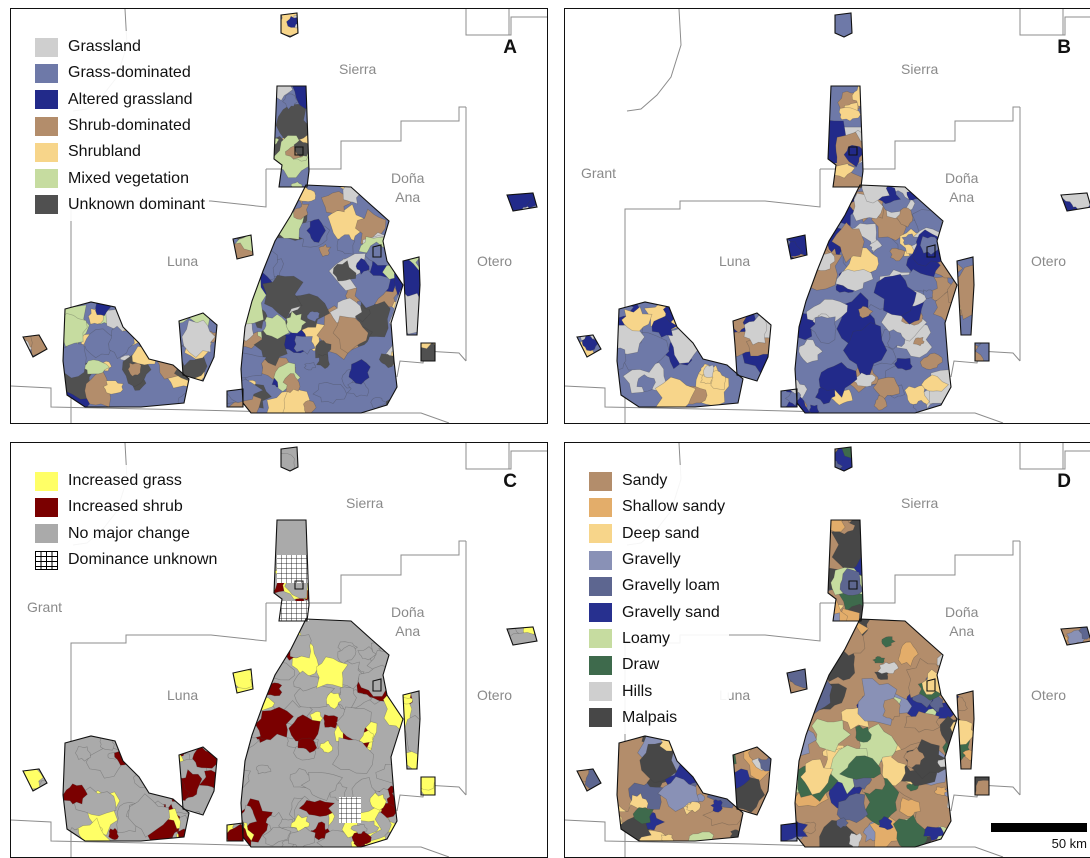 The height and width of the screenshot is (858, 1090). What do you see at coordinates (128, 178) in the screenshot?
I see `legend-label: Mixed vegetation` at bounding box center [128, 178].